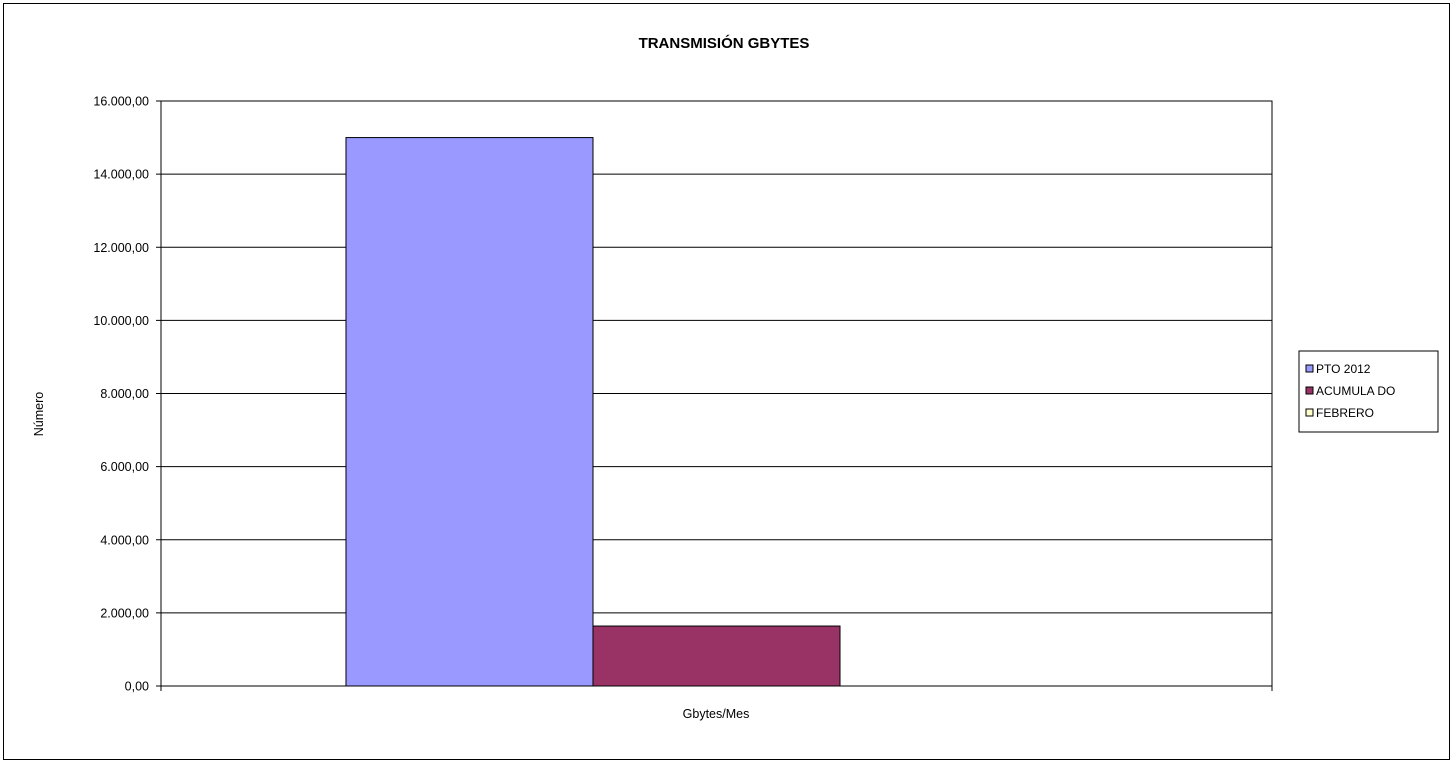  What do you see at coordinates (724, 43) in the screenshot?
I see `chart-title: TRANSMISIÓN GBYTES` at bounding box center [724, 43].